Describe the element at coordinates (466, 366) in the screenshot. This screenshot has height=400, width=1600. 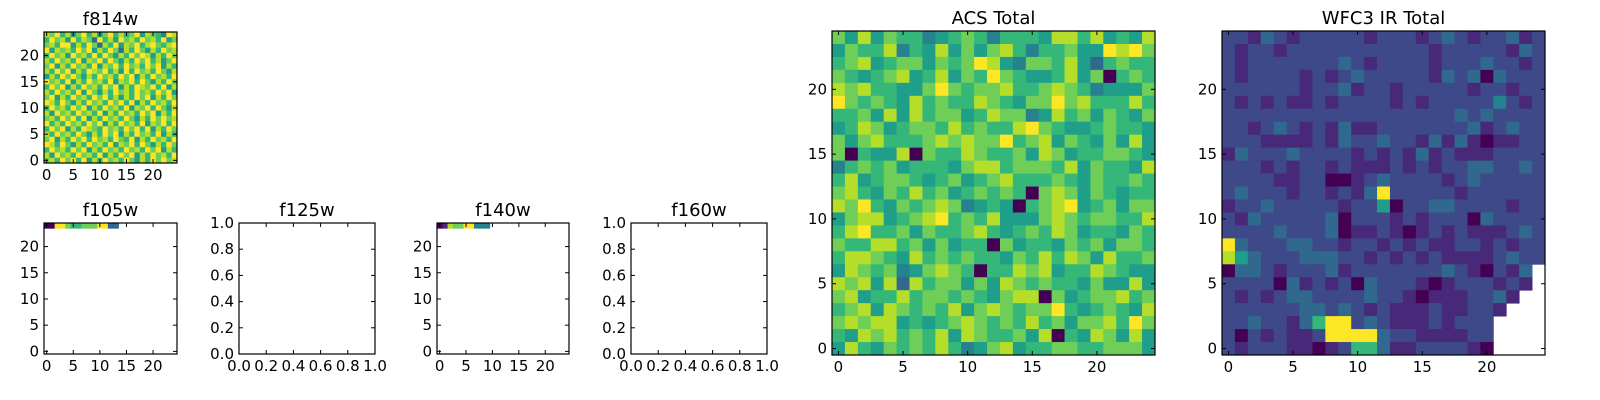
I see `x-tick-label: 5` at that location.